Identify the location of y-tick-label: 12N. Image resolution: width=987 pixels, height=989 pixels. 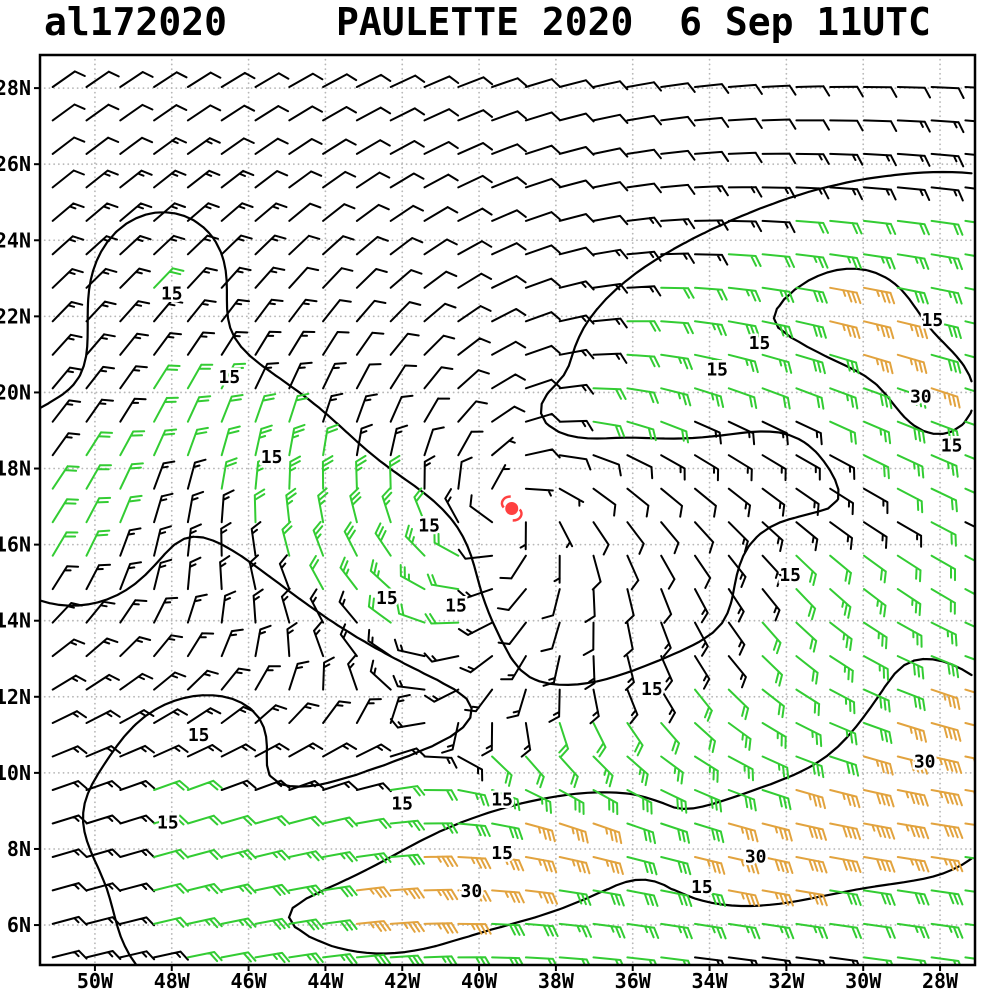
(15, 697).